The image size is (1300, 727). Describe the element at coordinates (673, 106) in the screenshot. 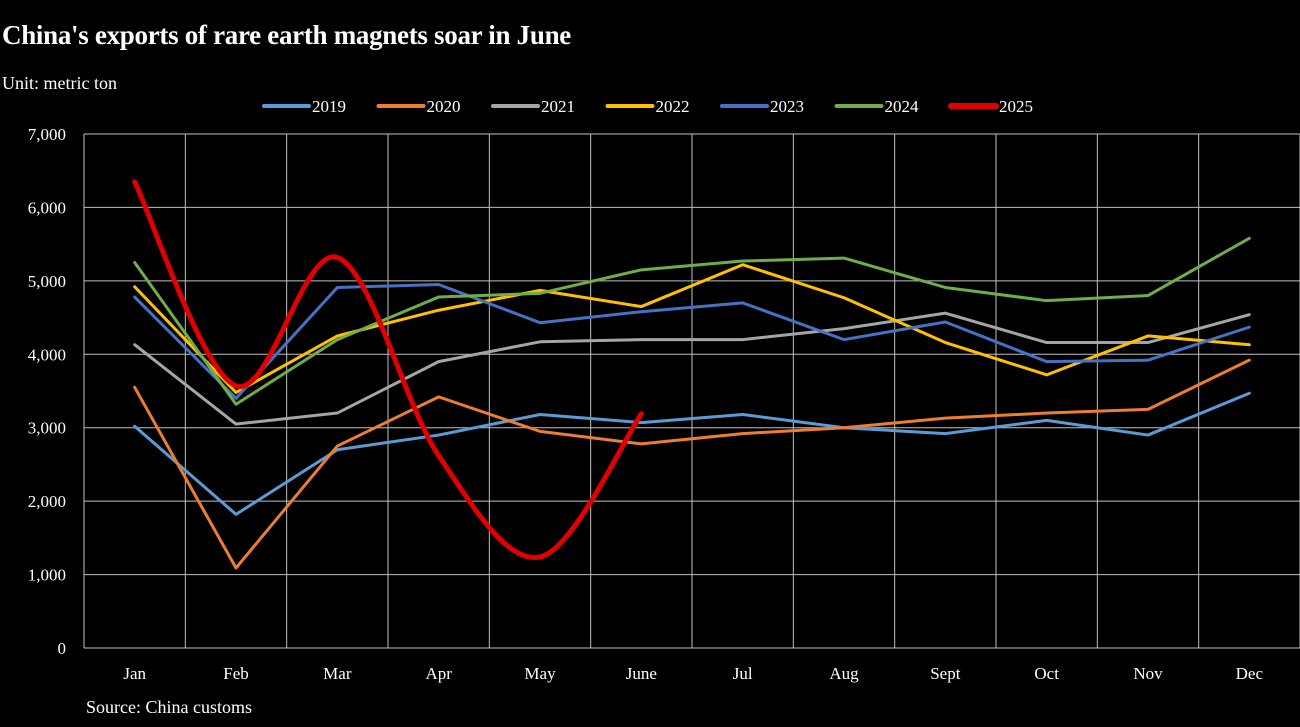

I see `legend-label-2022: 2022` at that location.